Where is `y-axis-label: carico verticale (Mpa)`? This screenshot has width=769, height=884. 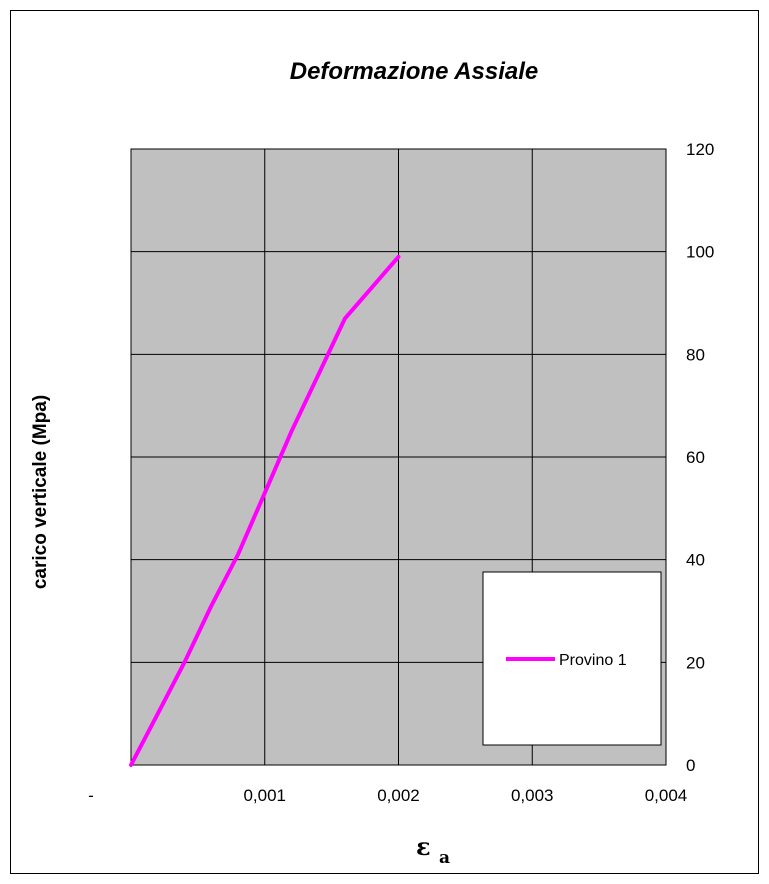 y-axis-label: carico verticale (Mpa) is located at coordinates (40, 492).